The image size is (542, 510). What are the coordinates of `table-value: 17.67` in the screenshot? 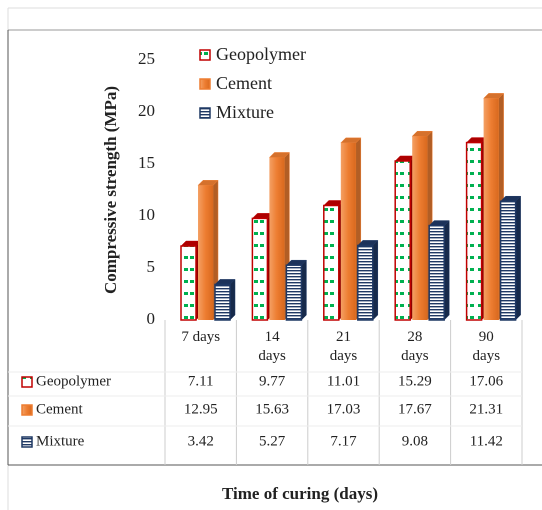 It's located at (415, 409).